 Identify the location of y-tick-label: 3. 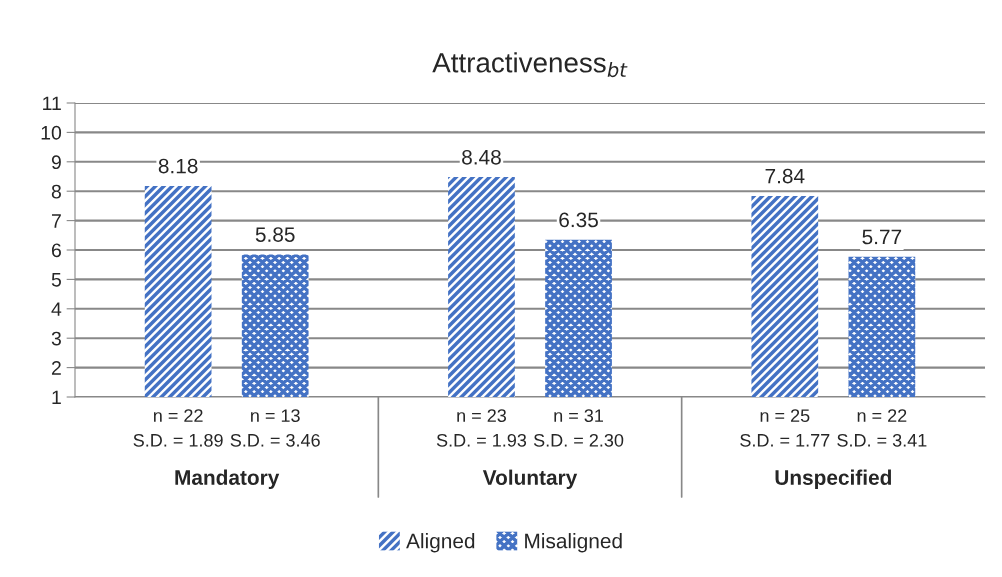
(56, 338).